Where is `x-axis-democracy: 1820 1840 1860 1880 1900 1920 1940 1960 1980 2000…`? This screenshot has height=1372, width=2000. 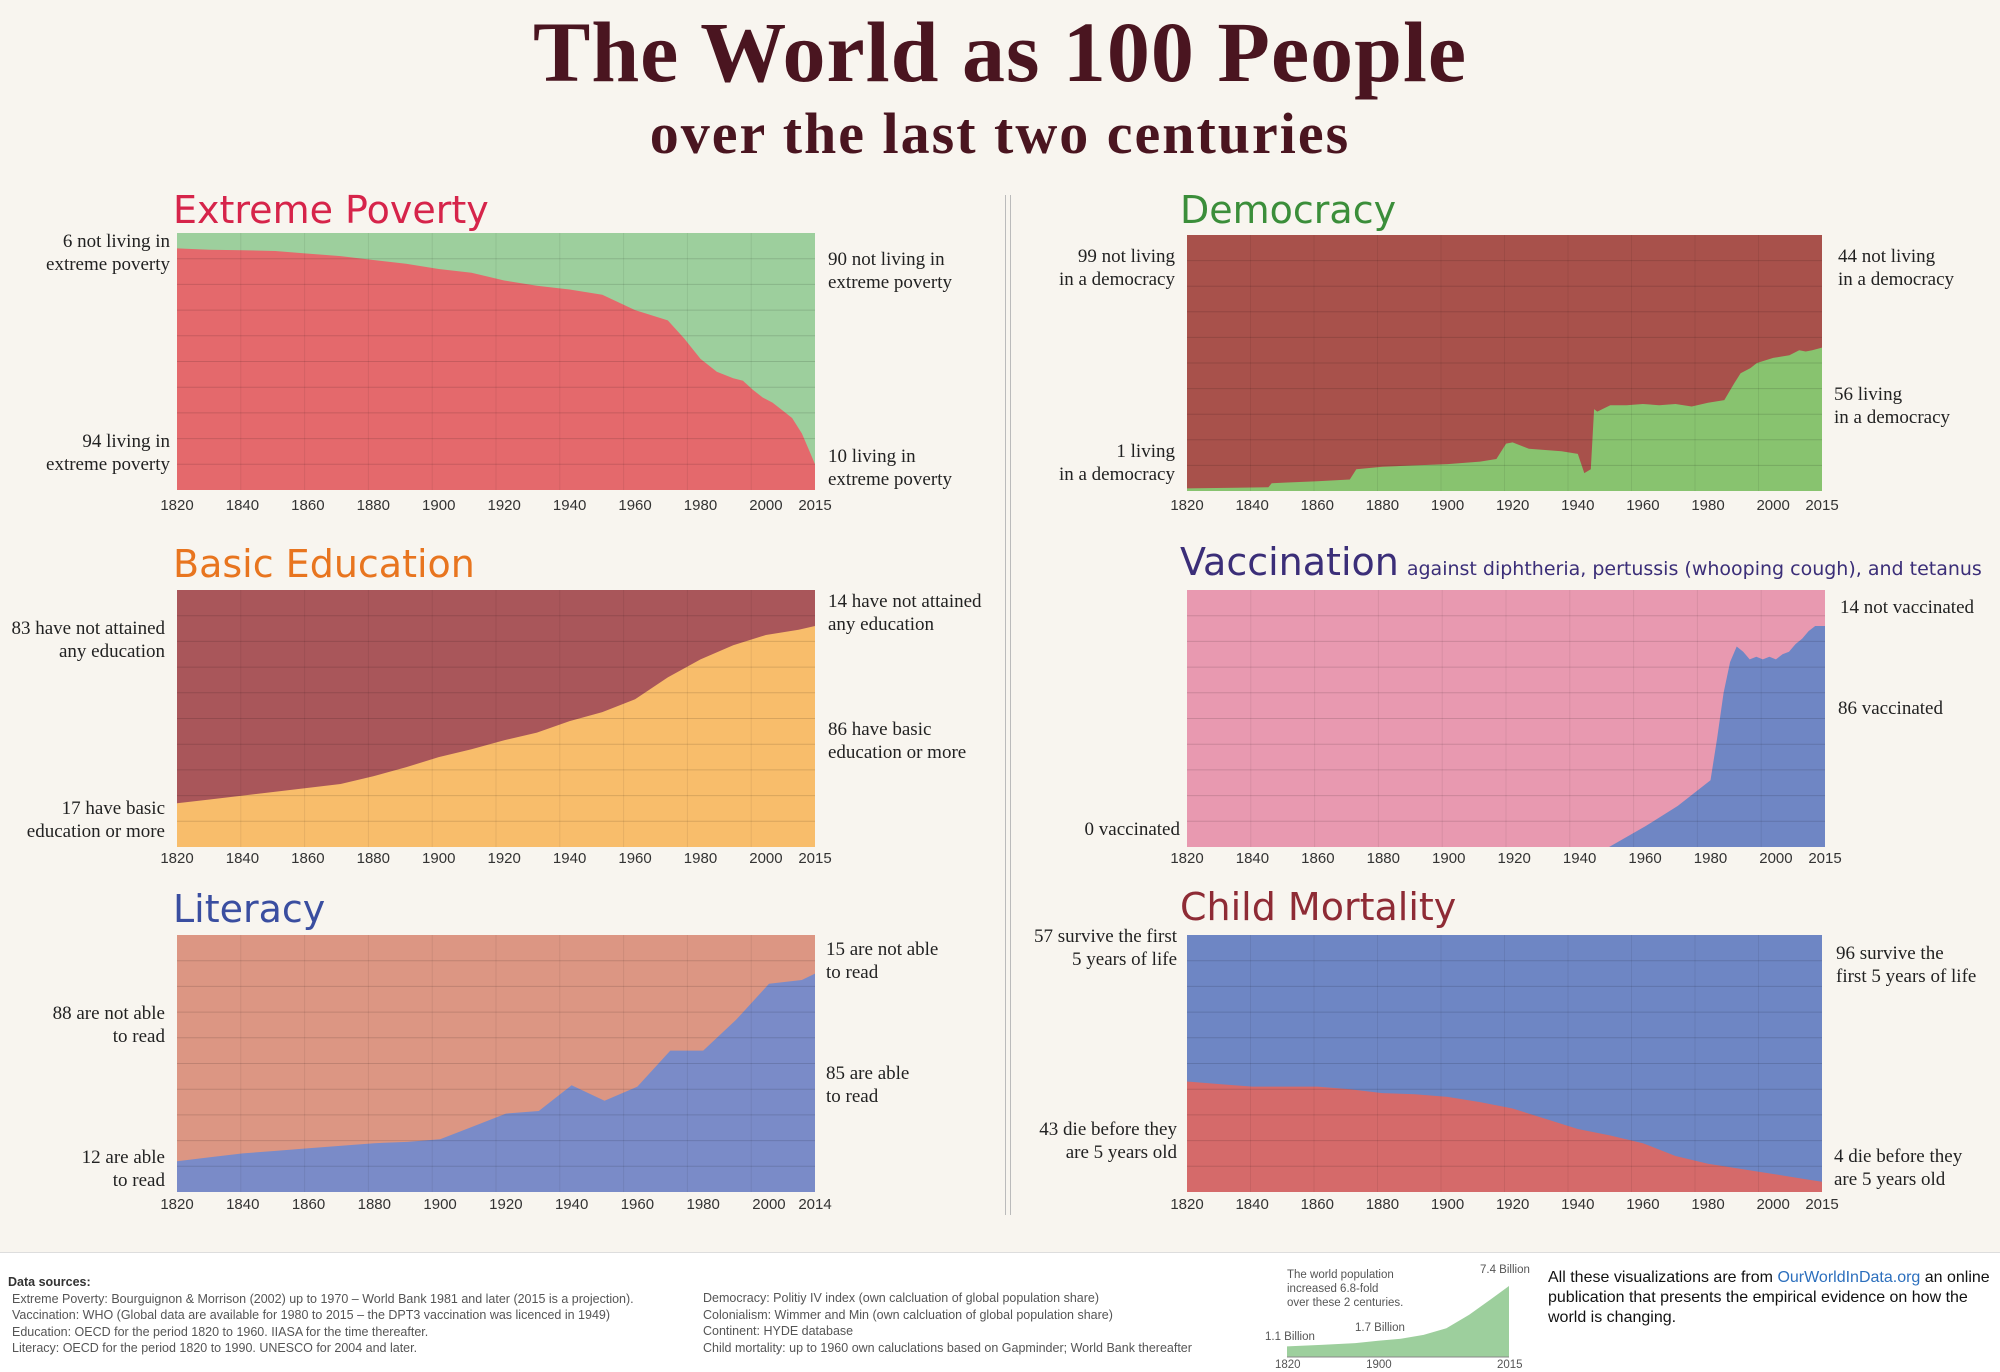 x-axis-democracy: 1820 1840 1860 1880 1900 1920 1940 1960 1980 2000… is located at coordinates (1504, 506).